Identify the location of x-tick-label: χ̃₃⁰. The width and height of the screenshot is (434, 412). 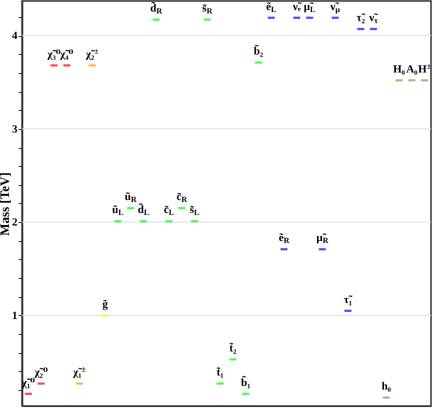
(53, 54).